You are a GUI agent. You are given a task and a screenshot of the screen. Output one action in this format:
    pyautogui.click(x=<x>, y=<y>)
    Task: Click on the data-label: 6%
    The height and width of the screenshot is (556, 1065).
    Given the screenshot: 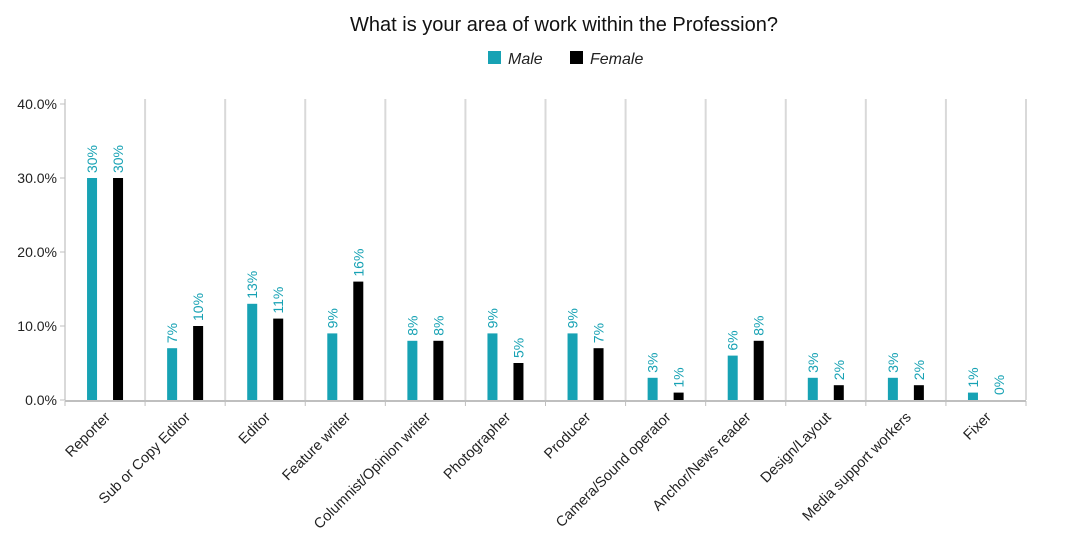 What is the action you would take?
    pyautogui.click(x=733, y=340)
    